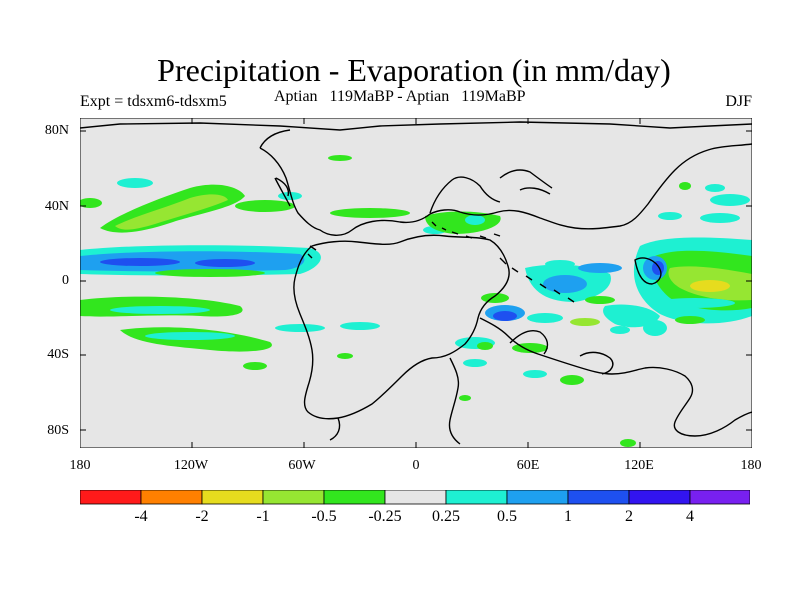  Describe the element at coordinates (690, 516) in the screenshot. I see `colorbar-label-10: 4` at that location.